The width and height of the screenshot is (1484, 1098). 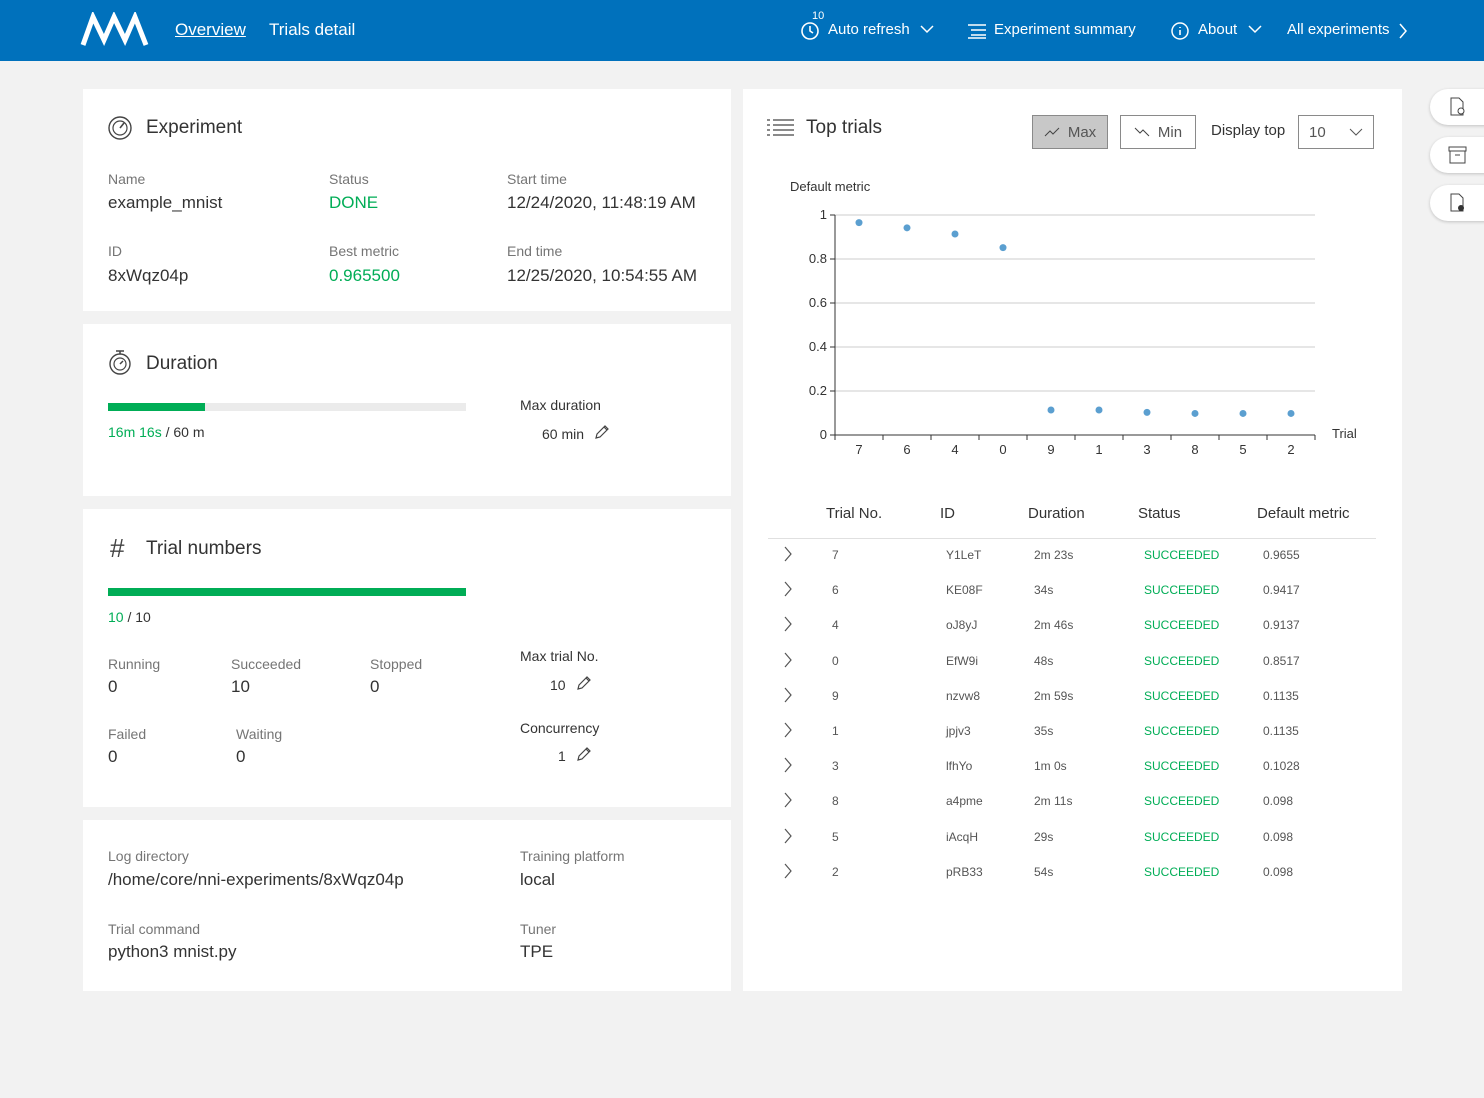 What do you see at coordinates (869, 29) in the screenshot?
I see `auto-refresh: Auto refresh` at bounding box center [869, 29].